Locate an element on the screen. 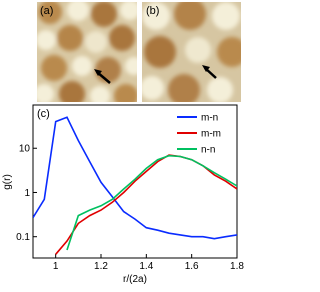  panel-label: (b) is located at coordinates (152, 11).